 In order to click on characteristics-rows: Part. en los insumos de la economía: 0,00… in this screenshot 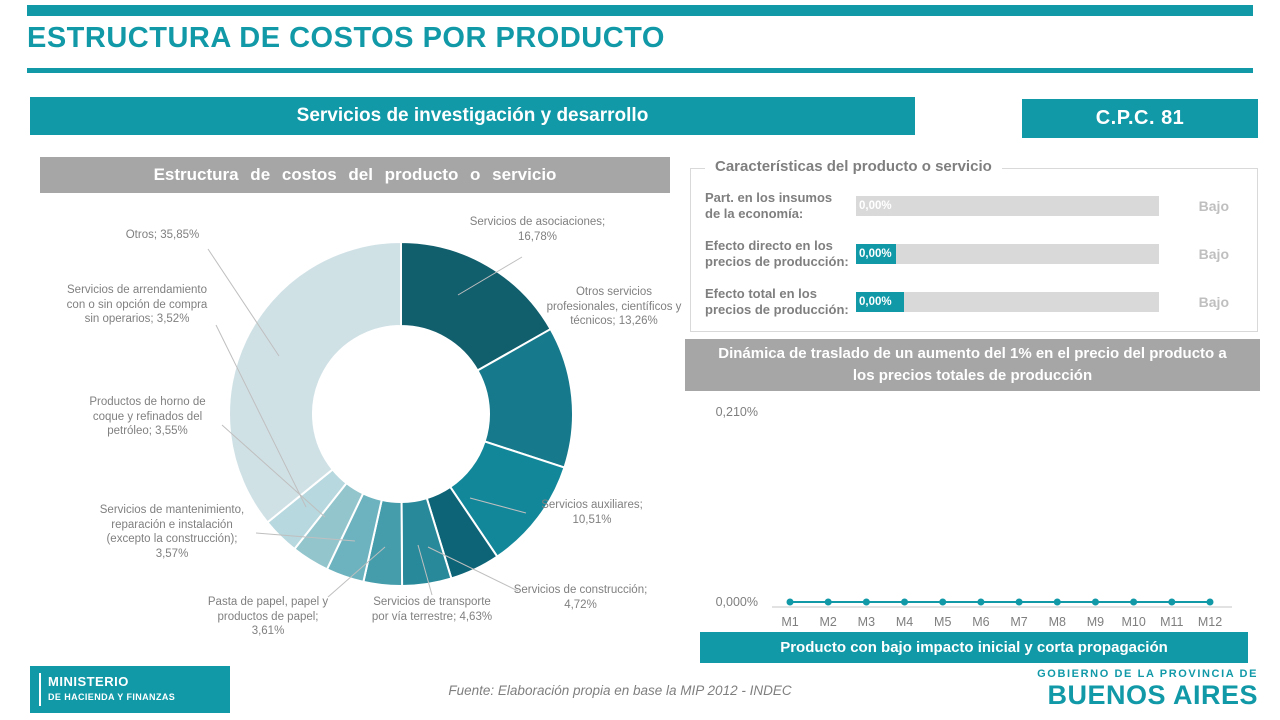, I will do `click(974, 254)`.